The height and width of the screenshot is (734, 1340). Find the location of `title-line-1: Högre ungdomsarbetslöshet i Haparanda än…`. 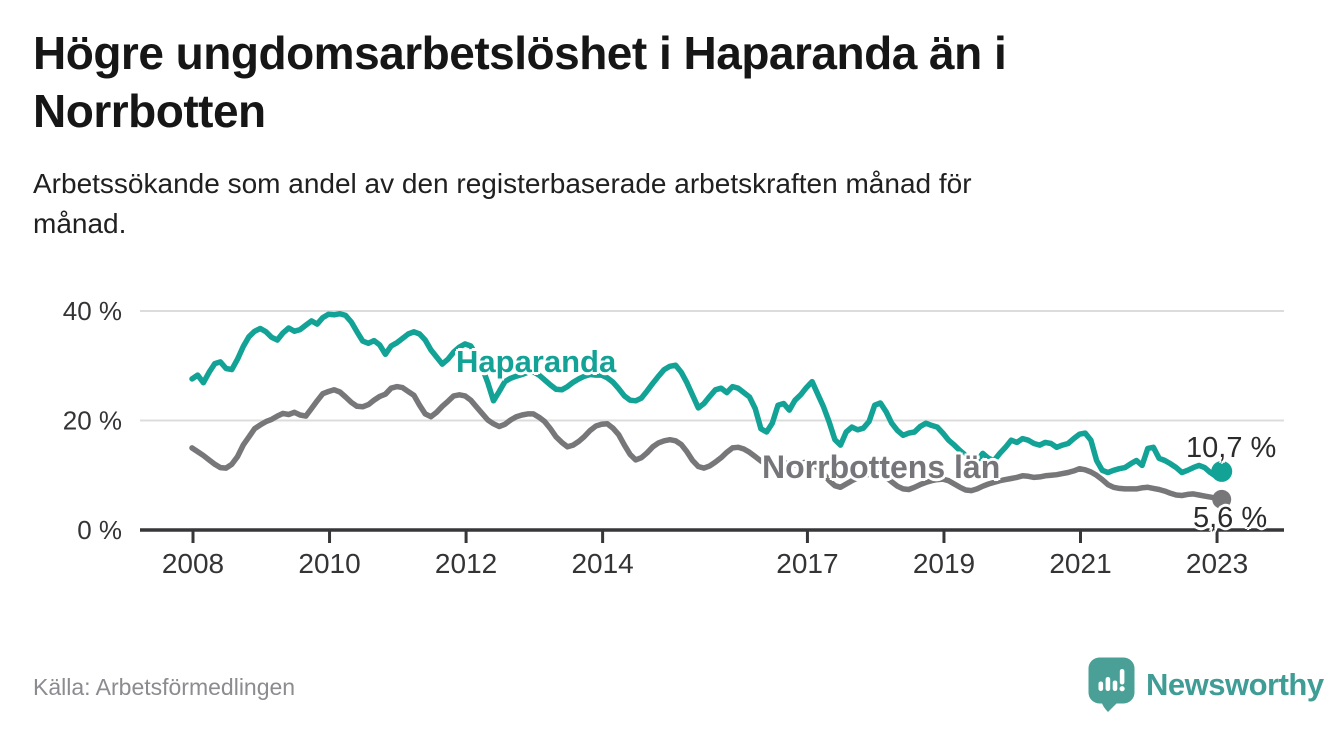

title-line-1: Högre ungdomsarbetslöshet i Haparanda än… is located at coordinates (520, 53).